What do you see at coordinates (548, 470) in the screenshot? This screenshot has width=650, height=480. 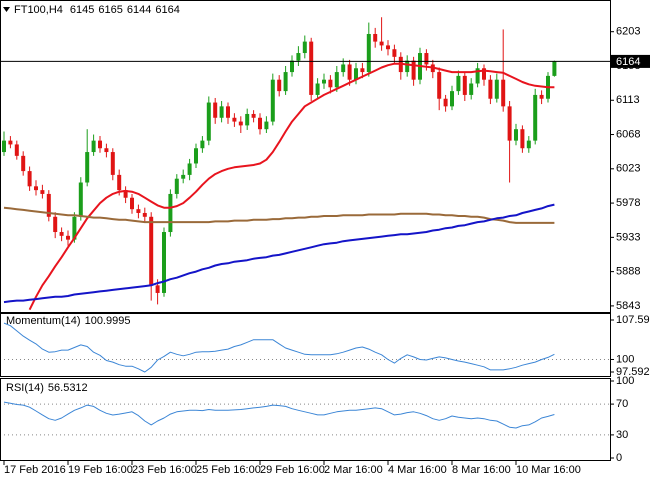 I see `x-tick-label: 10 Mar 16:00` at bounding box center [548, 470].